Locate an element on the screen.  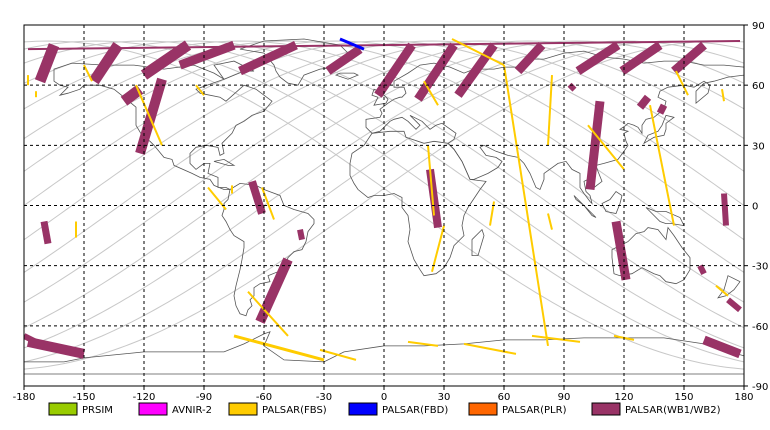
coastline-borneo is located at coordinates (612, 202).